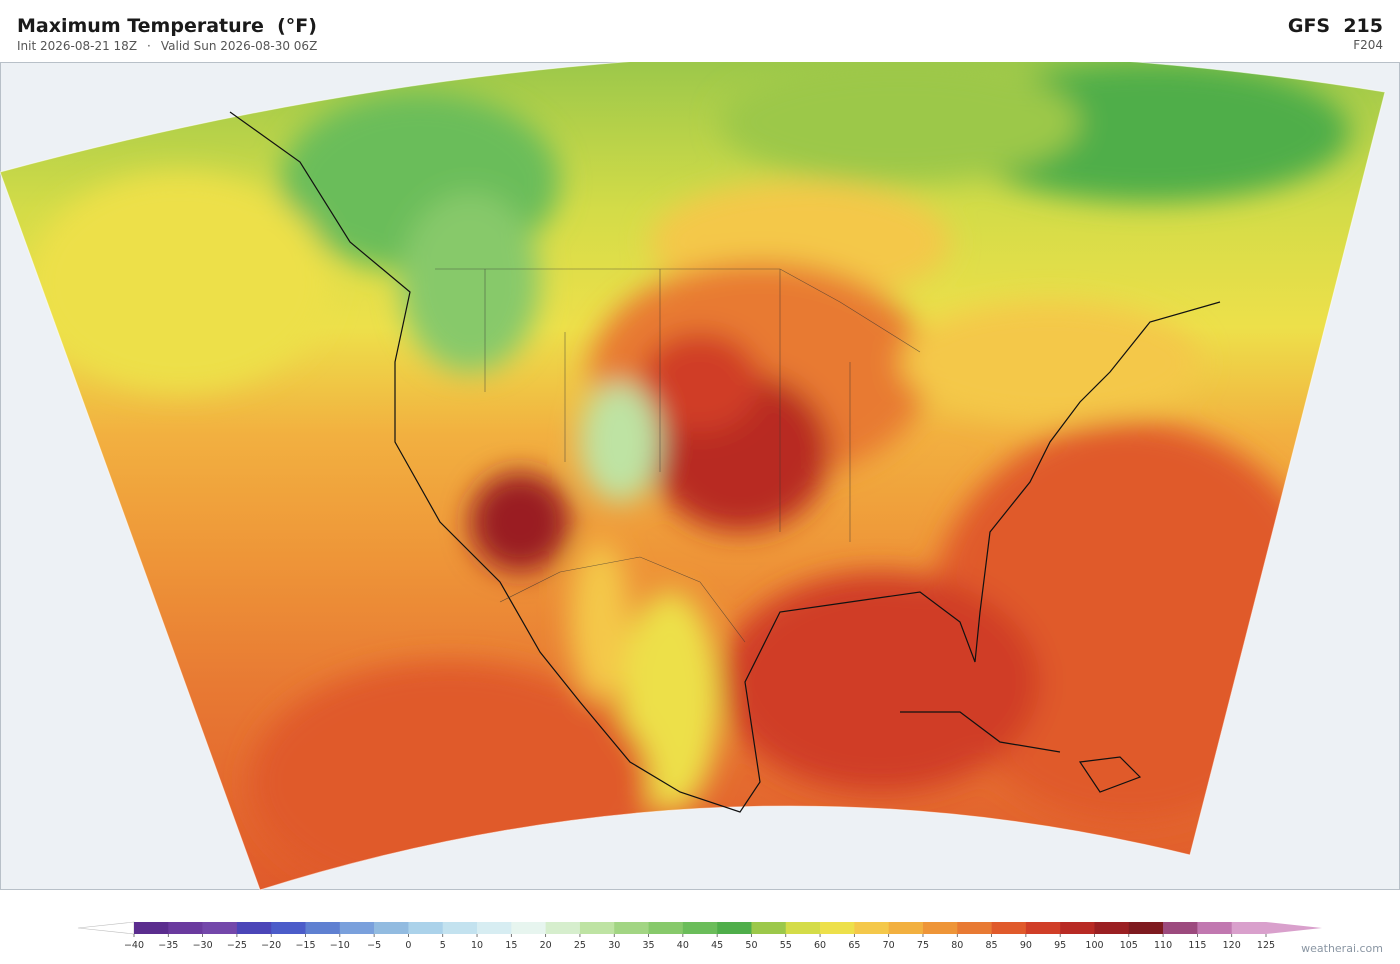  What do you see at coordinates (239, 46) in the screenshot?
I see `valid-time: Valid Sun 2026-08-30 06Z` at bounding box center [239, 46].